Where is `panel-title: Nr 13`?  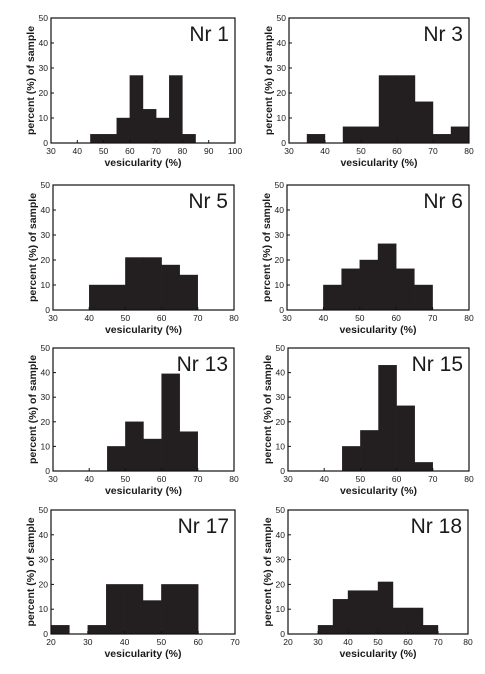 panel-title: Nr 13 is located at coordinates (202, 364).